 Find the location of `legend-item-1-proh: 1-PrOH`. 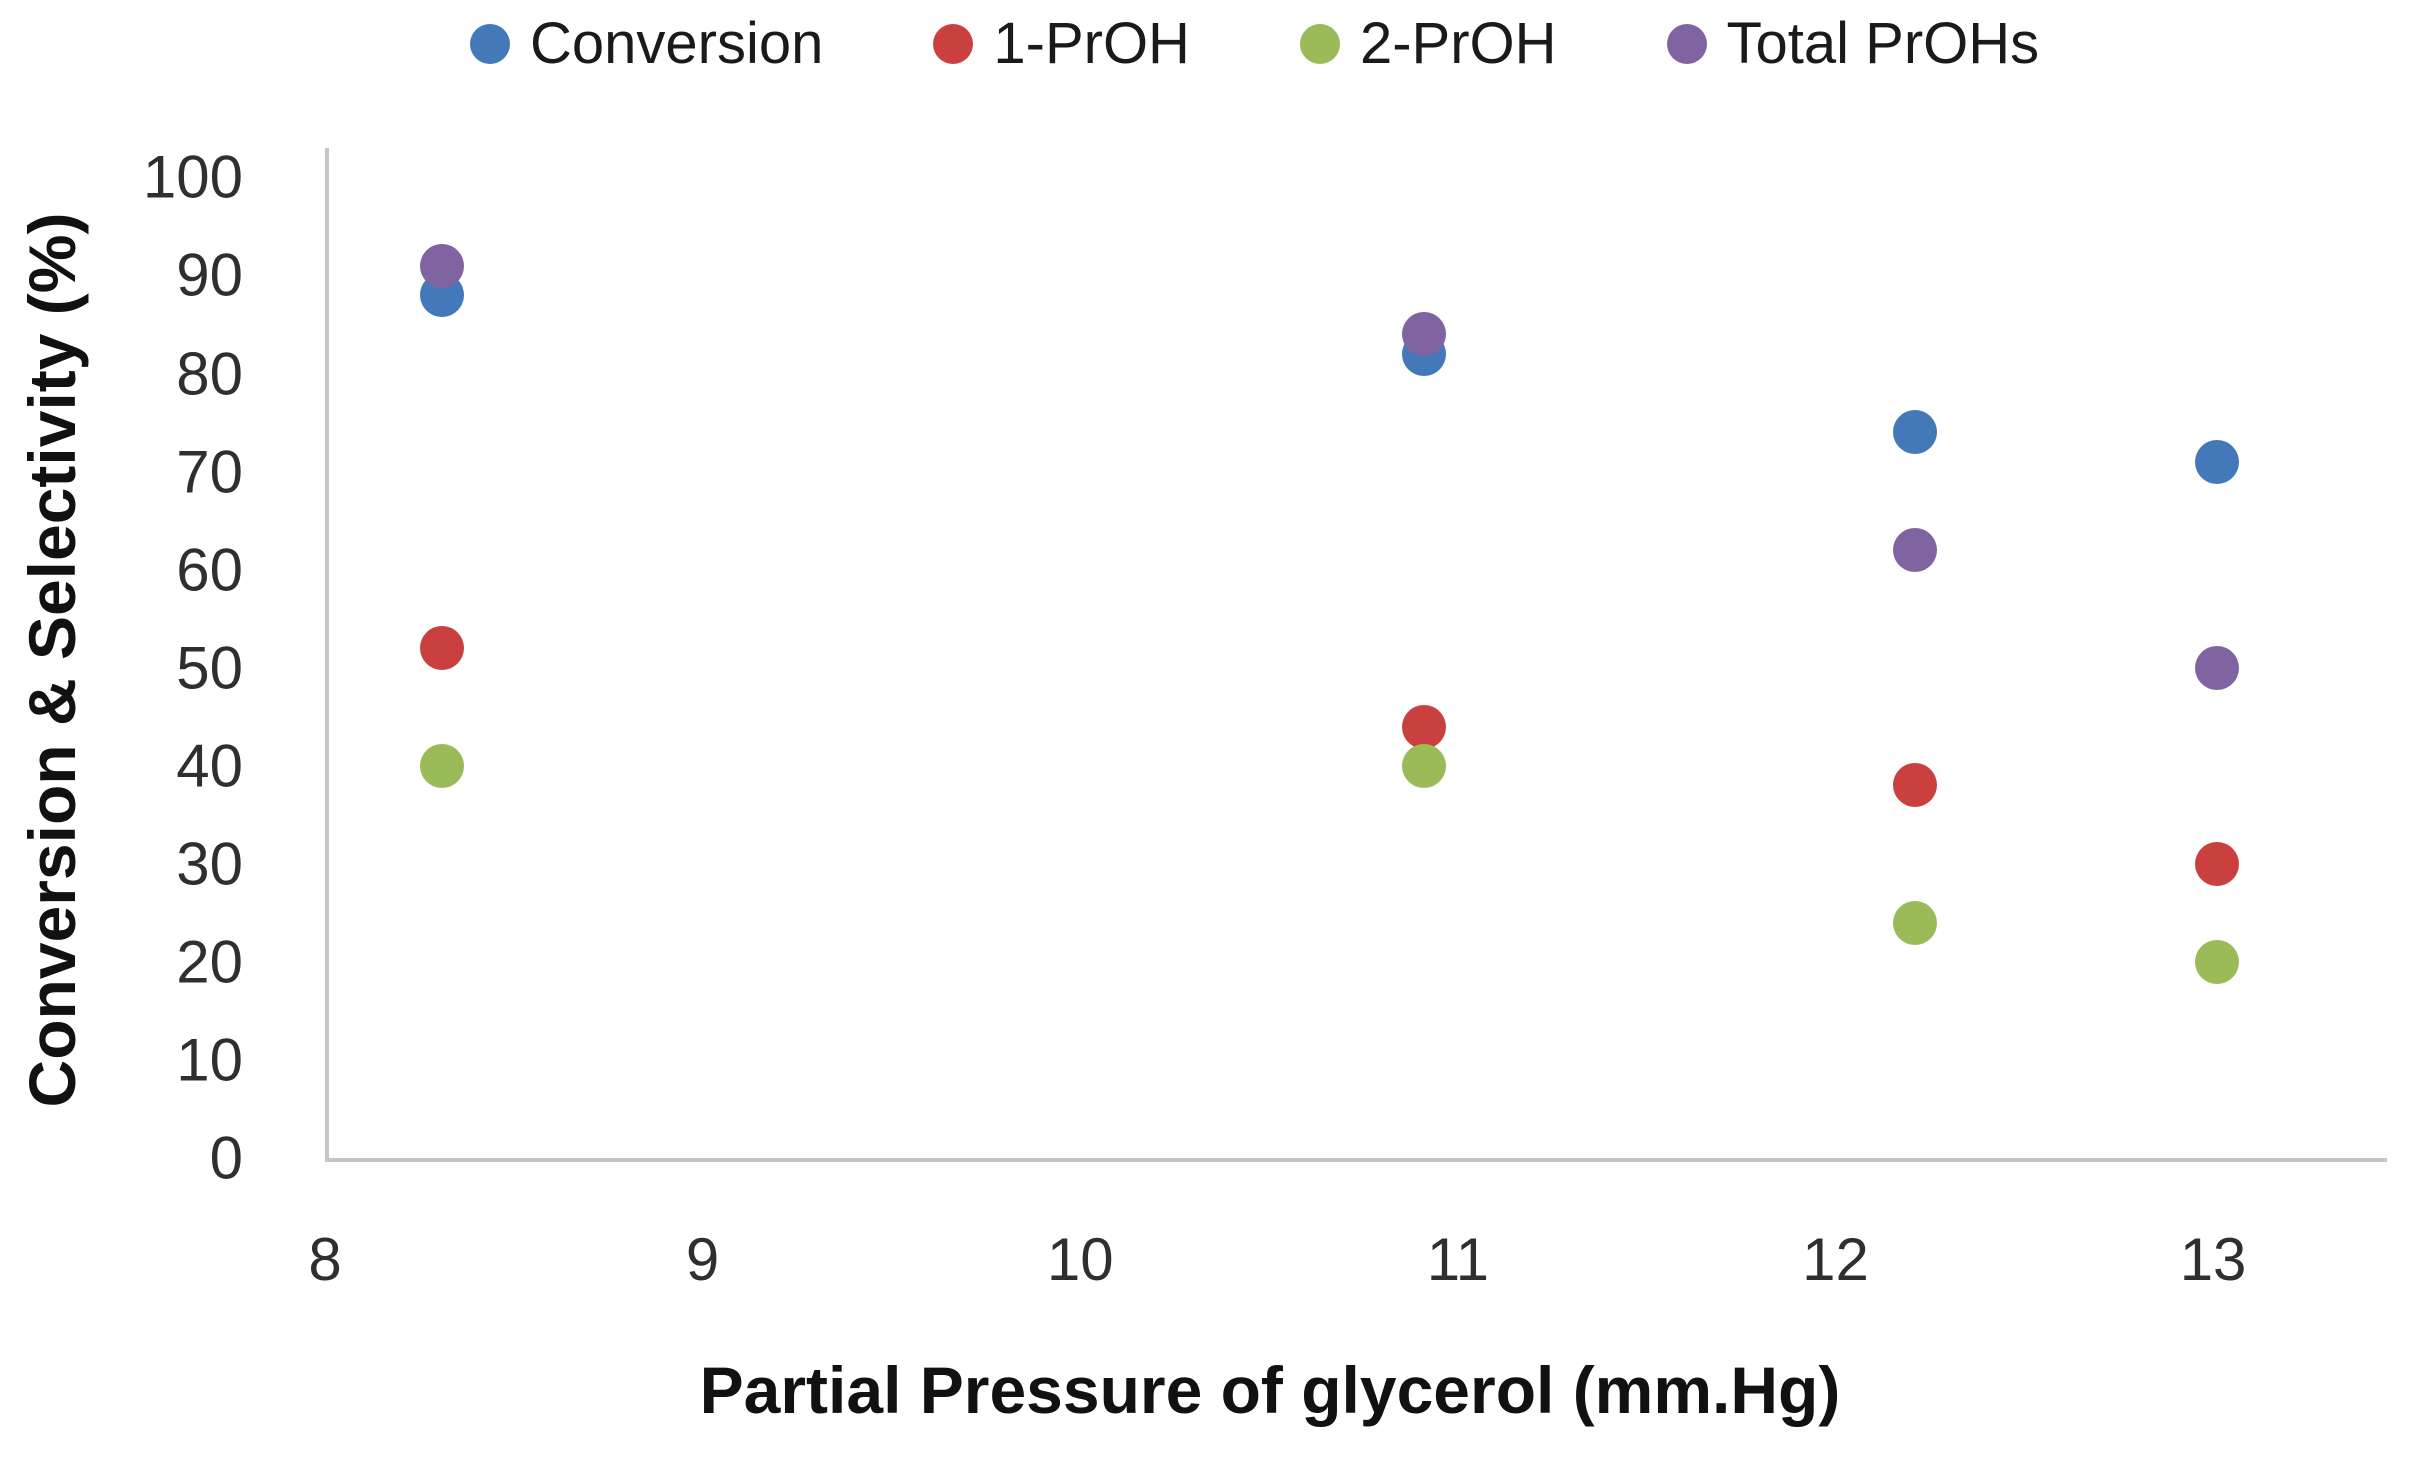

legend-item-1-proh: 1-PrOH is located at coordinates (1061, 43).